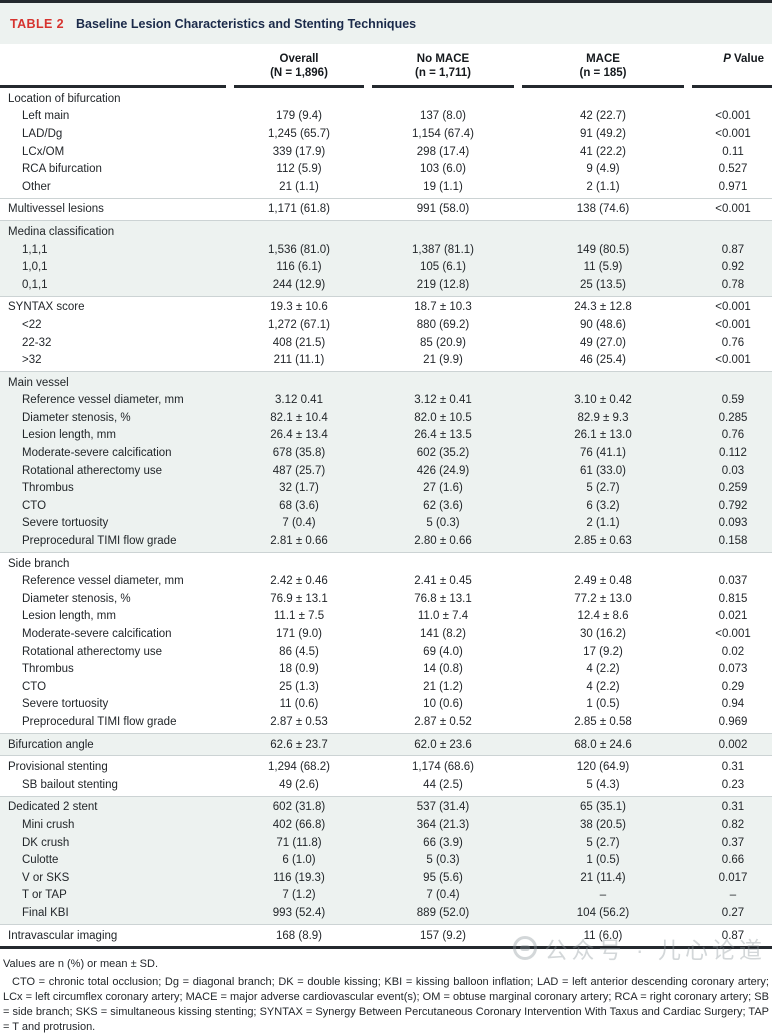  Describe the element at coordinates (386, 99) in the screenshot. I see `table-row: Location of bifurcation` at that location.